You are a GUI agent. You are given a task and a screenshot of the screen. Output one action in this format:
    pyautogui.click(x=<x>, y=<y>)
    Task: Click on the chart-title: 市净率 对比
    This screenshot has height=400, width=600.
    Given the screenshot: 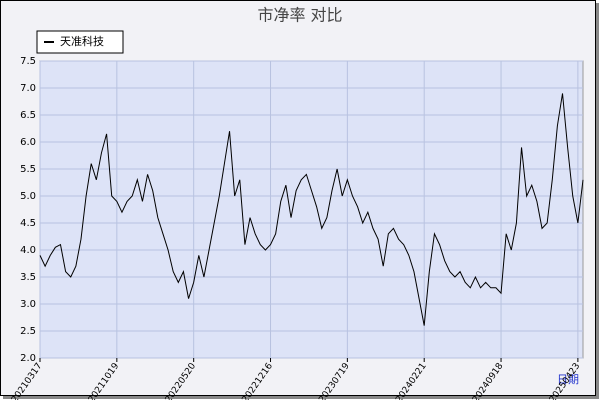 What is the action you would take?
    pyautogui.click(x=299, y=15)
    